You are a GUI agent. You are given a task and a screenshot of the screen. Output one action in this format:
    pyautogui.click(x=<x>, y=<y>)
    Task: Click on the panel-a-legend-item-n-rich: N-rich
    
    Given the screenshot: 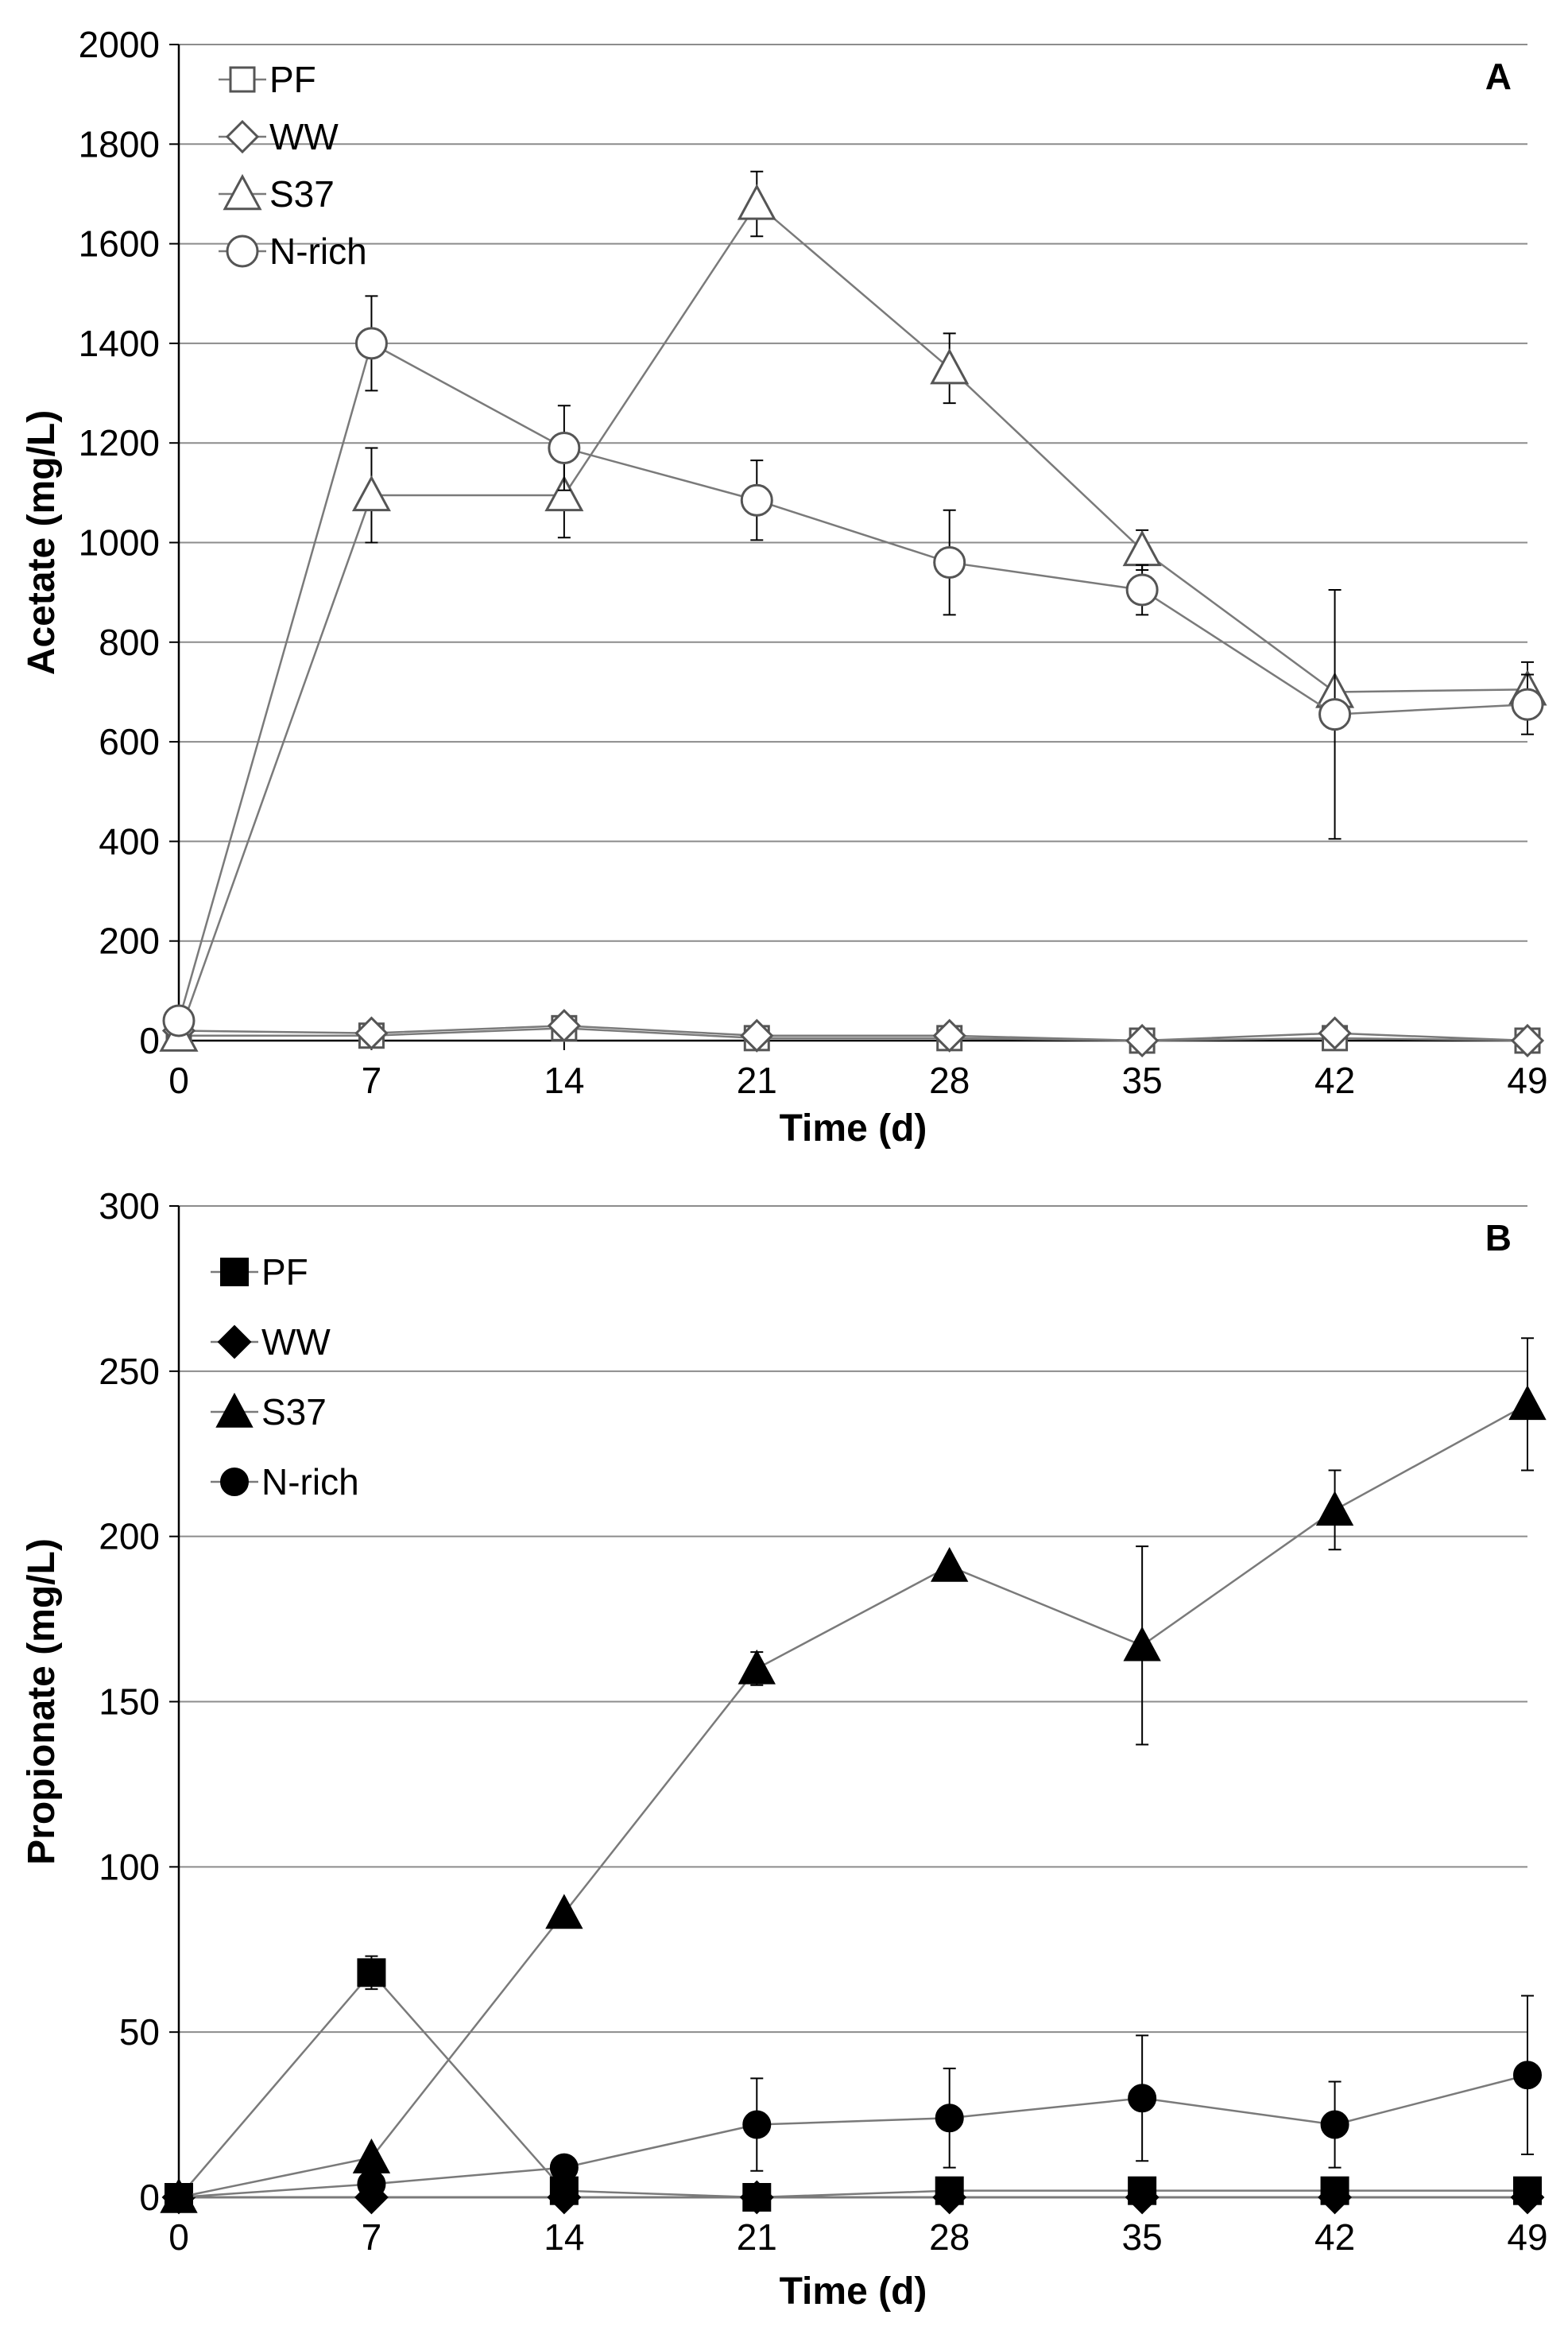 What is the action you would take?
    pyautogui.click(x=293, y=251)
    